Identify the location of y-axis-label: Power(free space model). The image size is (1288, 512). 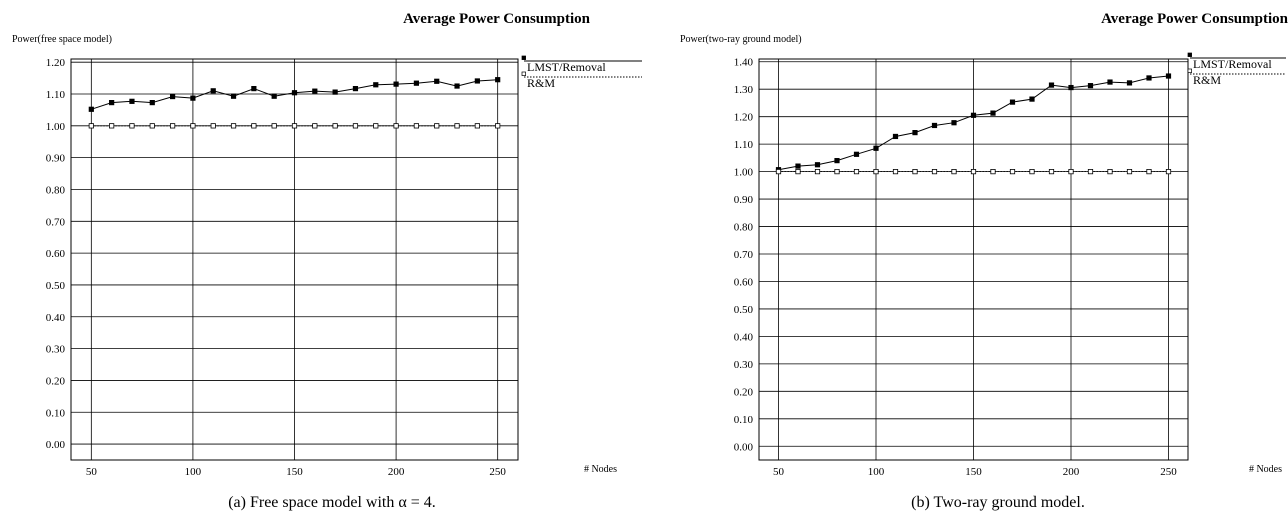
(62, 39).